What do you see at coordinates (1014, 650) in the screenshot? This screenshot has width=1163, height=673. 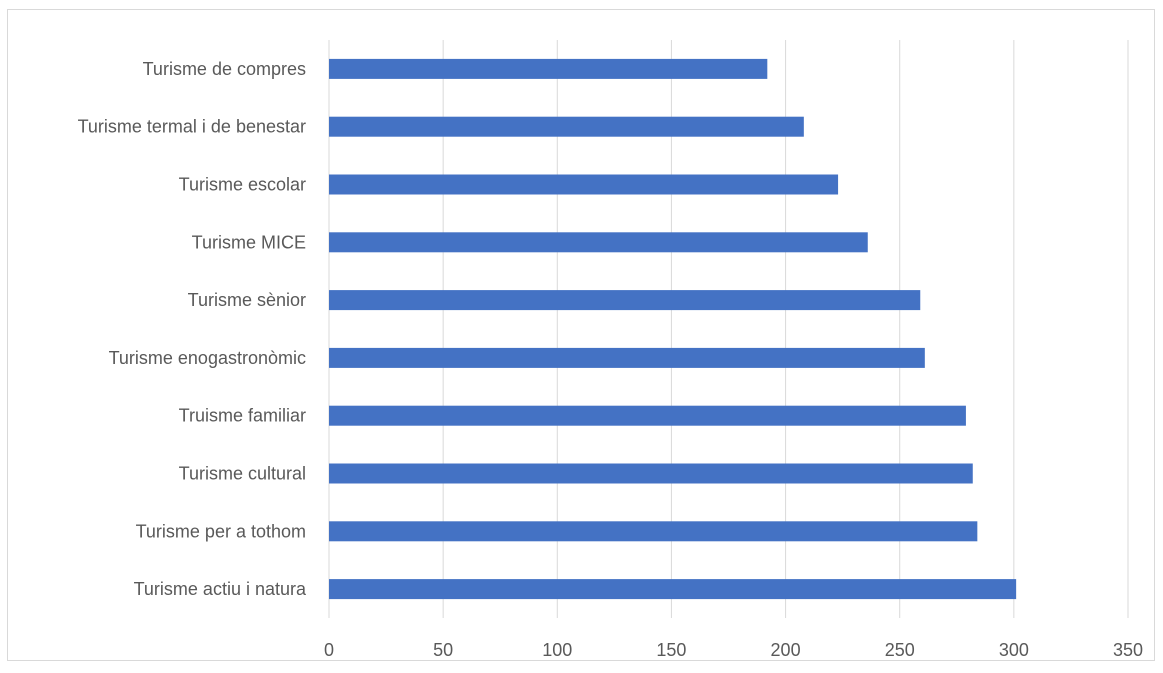 I see `x-tick-label: 300` at bounding box center [1014, 650].